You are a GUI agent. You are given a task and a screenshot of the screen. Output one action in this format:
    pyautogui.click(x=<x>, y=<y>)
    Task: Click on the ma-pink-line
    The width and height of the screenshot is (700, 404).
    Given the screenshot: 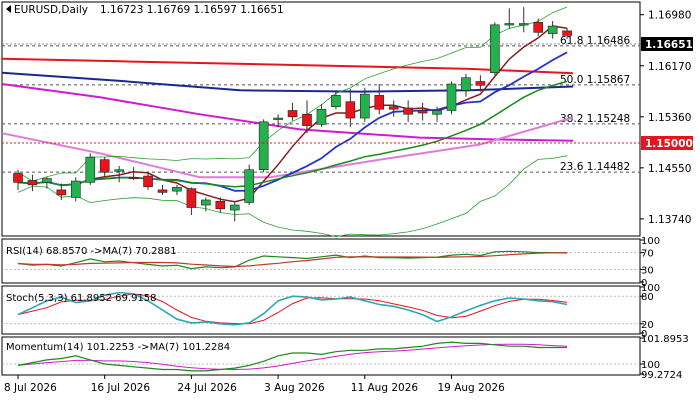 What is the action you would take?
    pyautogui.click(x=287, y=147)
    